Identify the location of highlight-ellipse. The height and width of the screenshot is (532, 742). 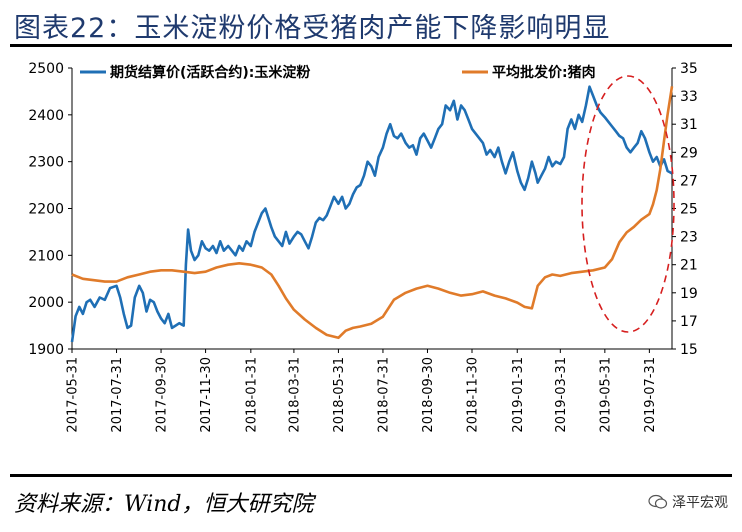
(628, 204).